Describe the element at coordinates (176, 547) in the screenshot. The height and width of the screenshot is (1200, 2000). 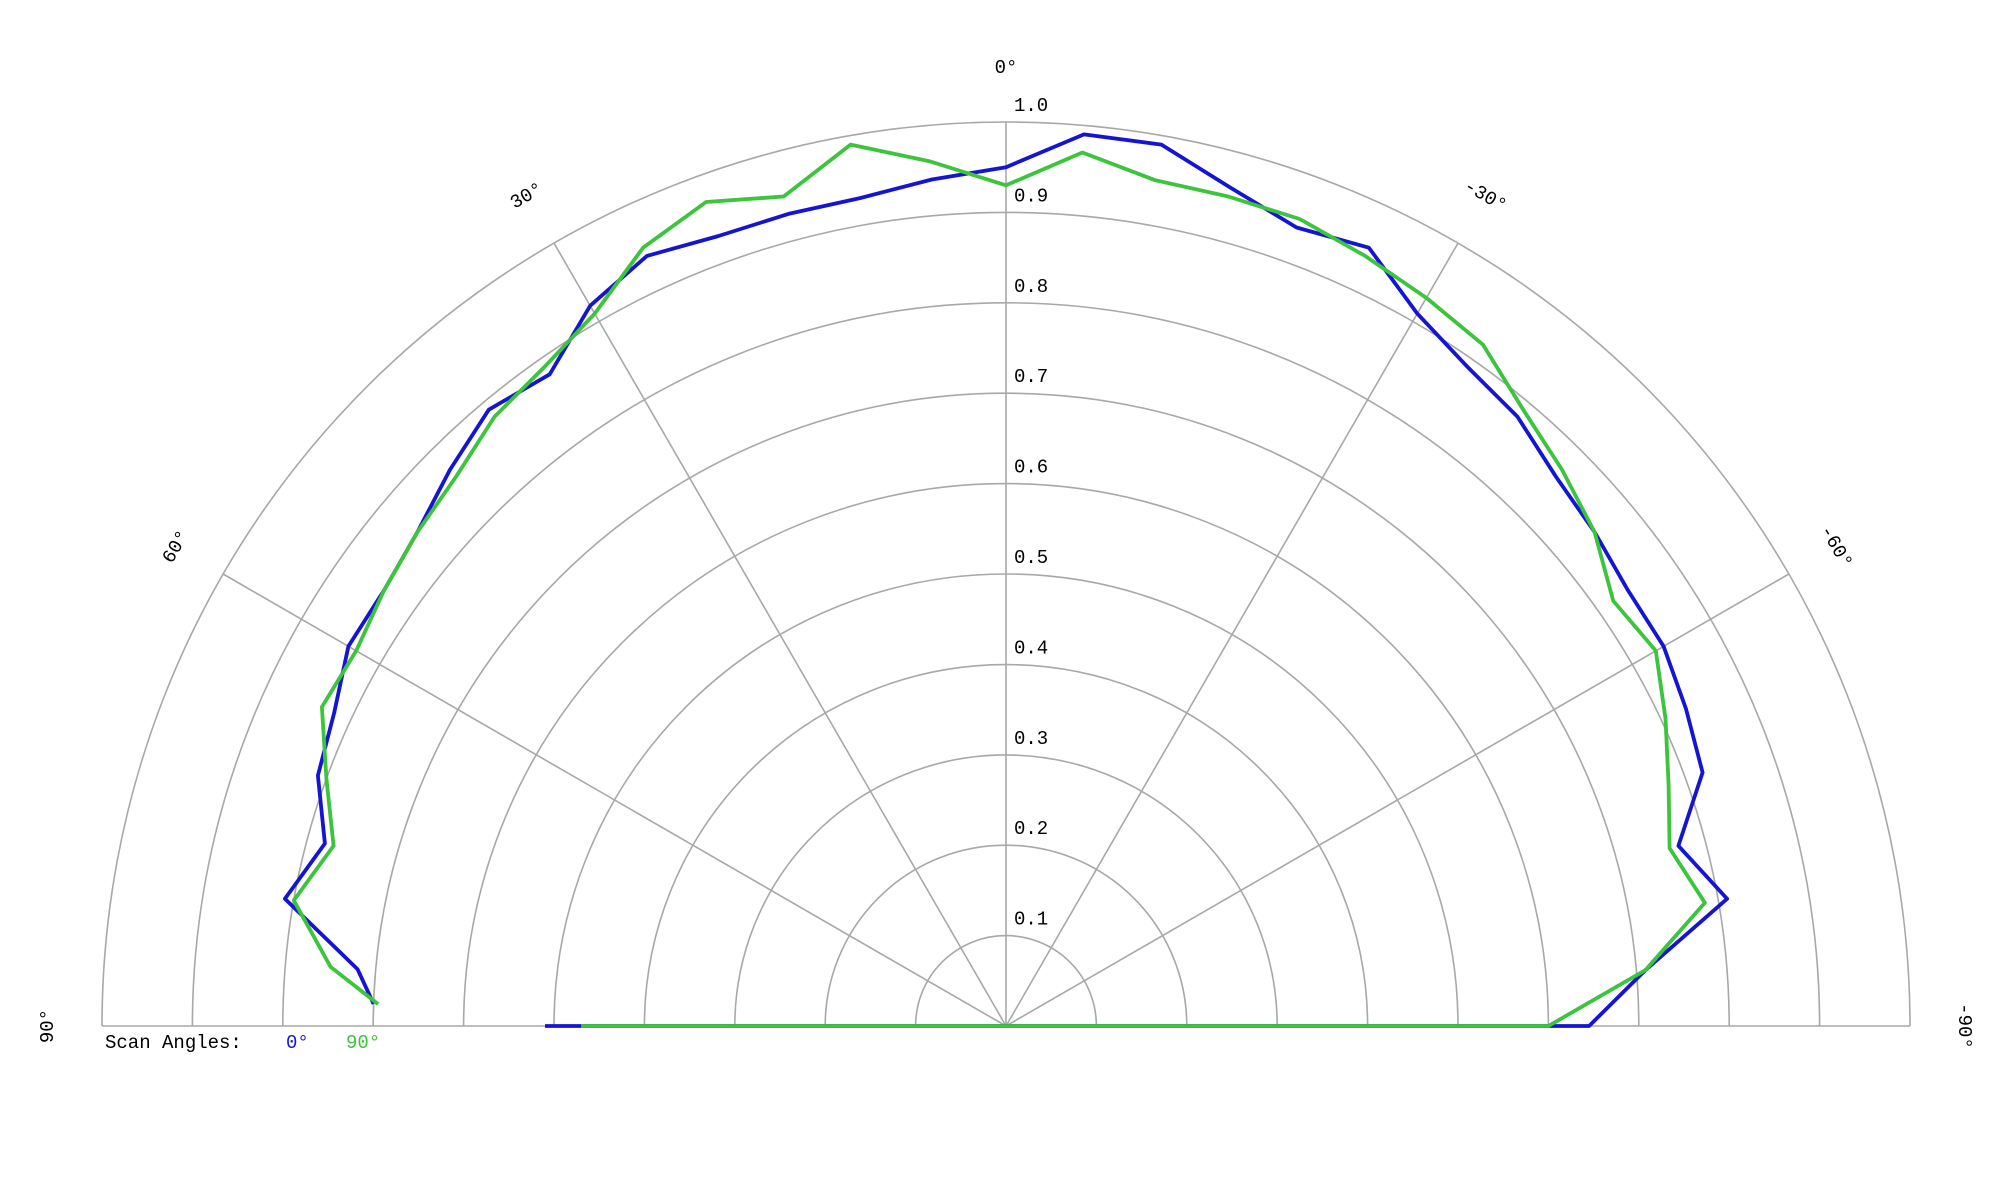
I see `angle-tick-label: 60°` at that location.